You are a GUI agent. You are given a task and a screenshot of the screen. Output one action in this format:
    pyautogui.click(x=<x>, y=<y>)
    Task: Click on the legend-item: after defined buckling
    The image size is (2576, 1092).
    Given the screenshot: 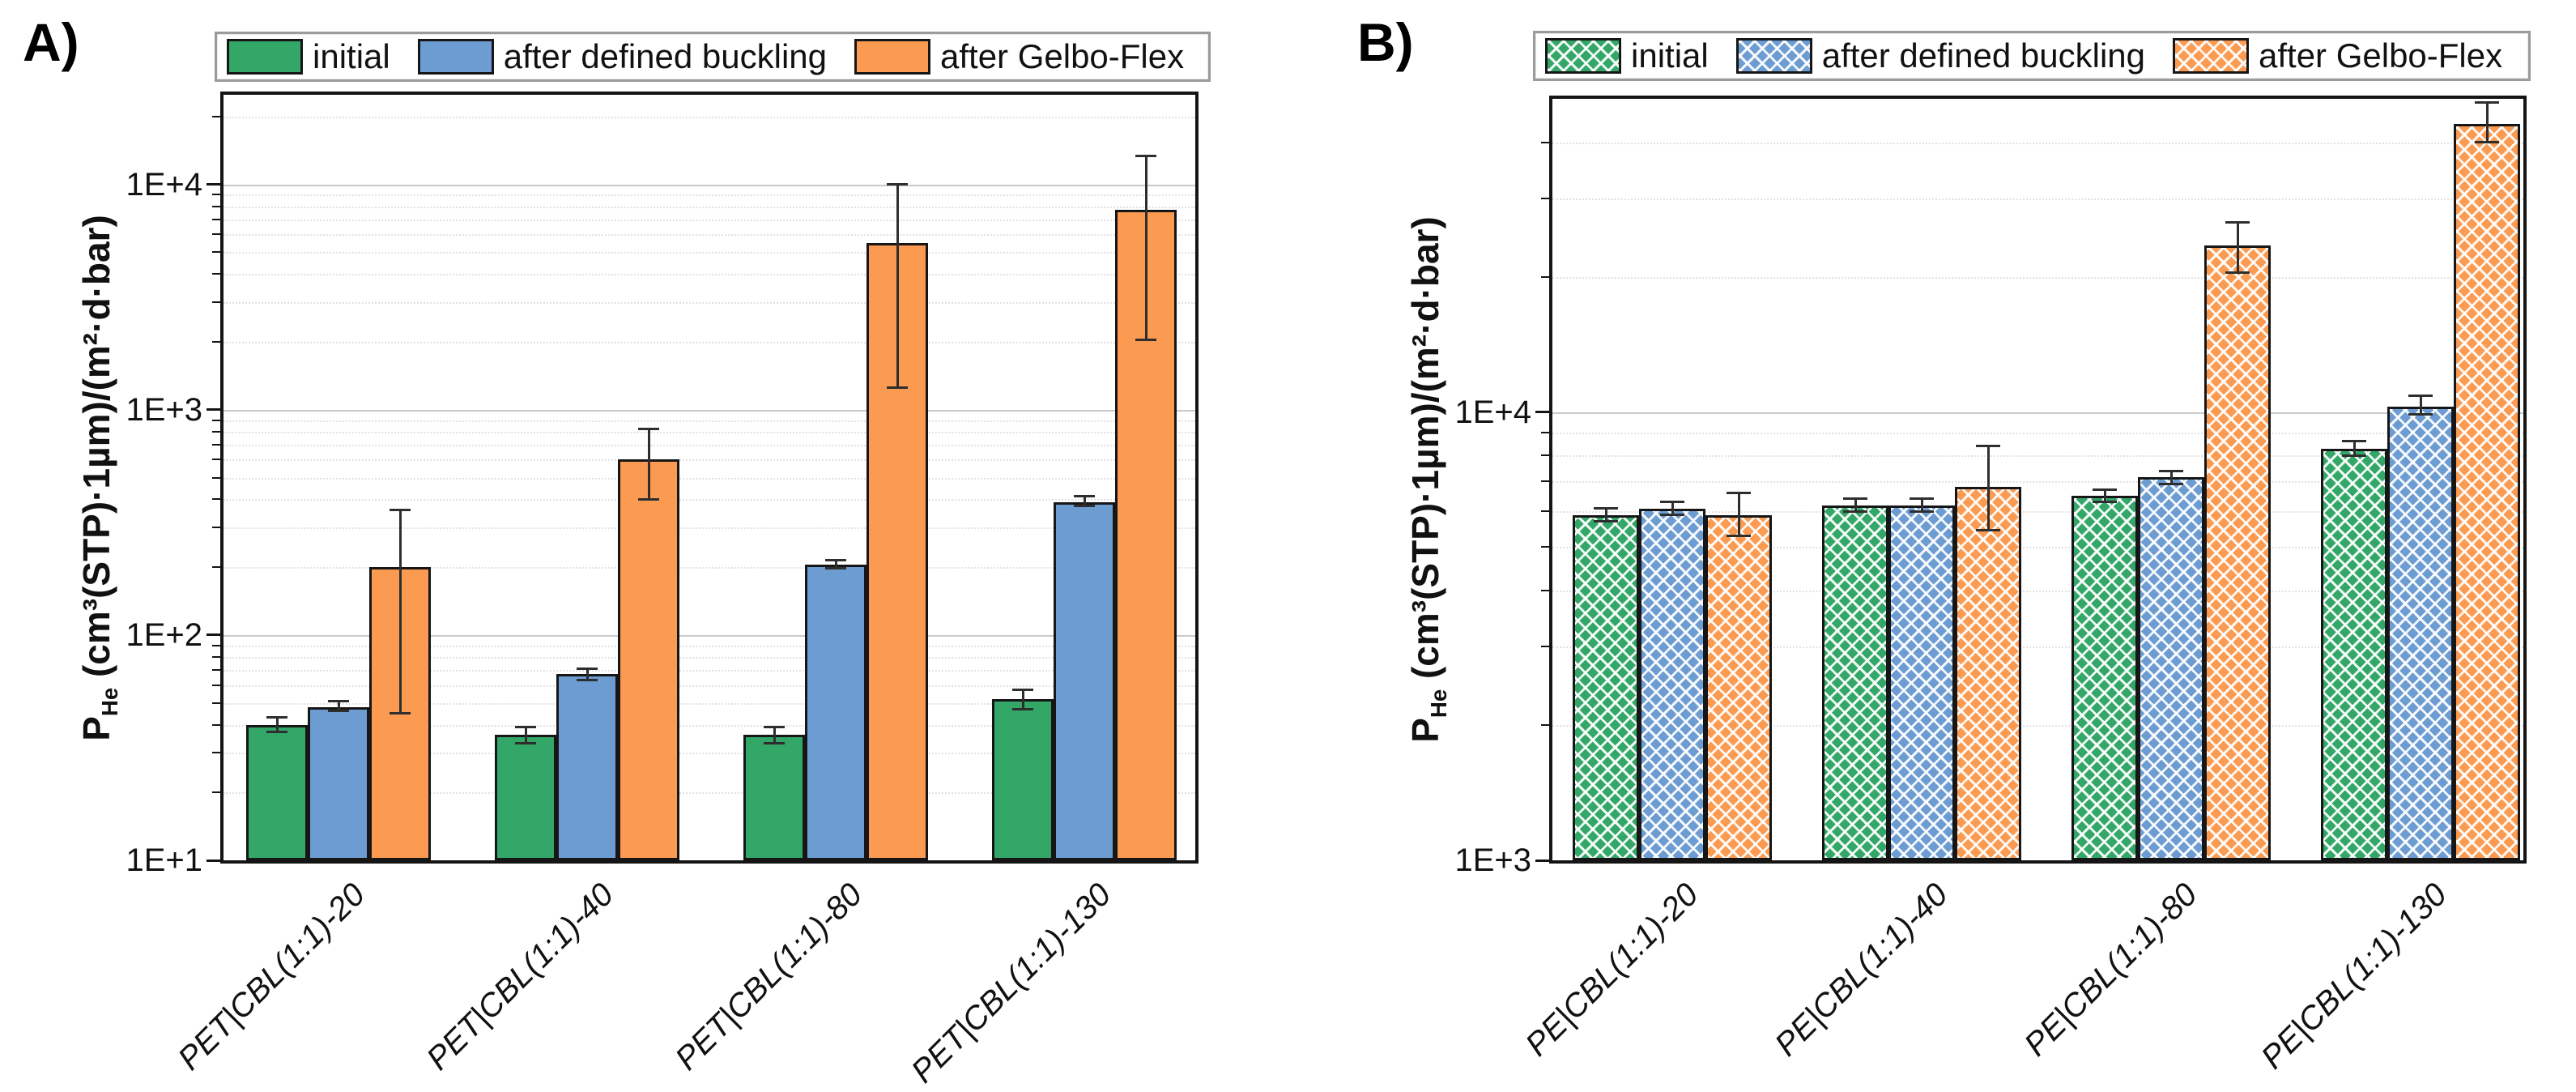 What is the action you would take?
    pyautogui.click(x=622, y=57)
    